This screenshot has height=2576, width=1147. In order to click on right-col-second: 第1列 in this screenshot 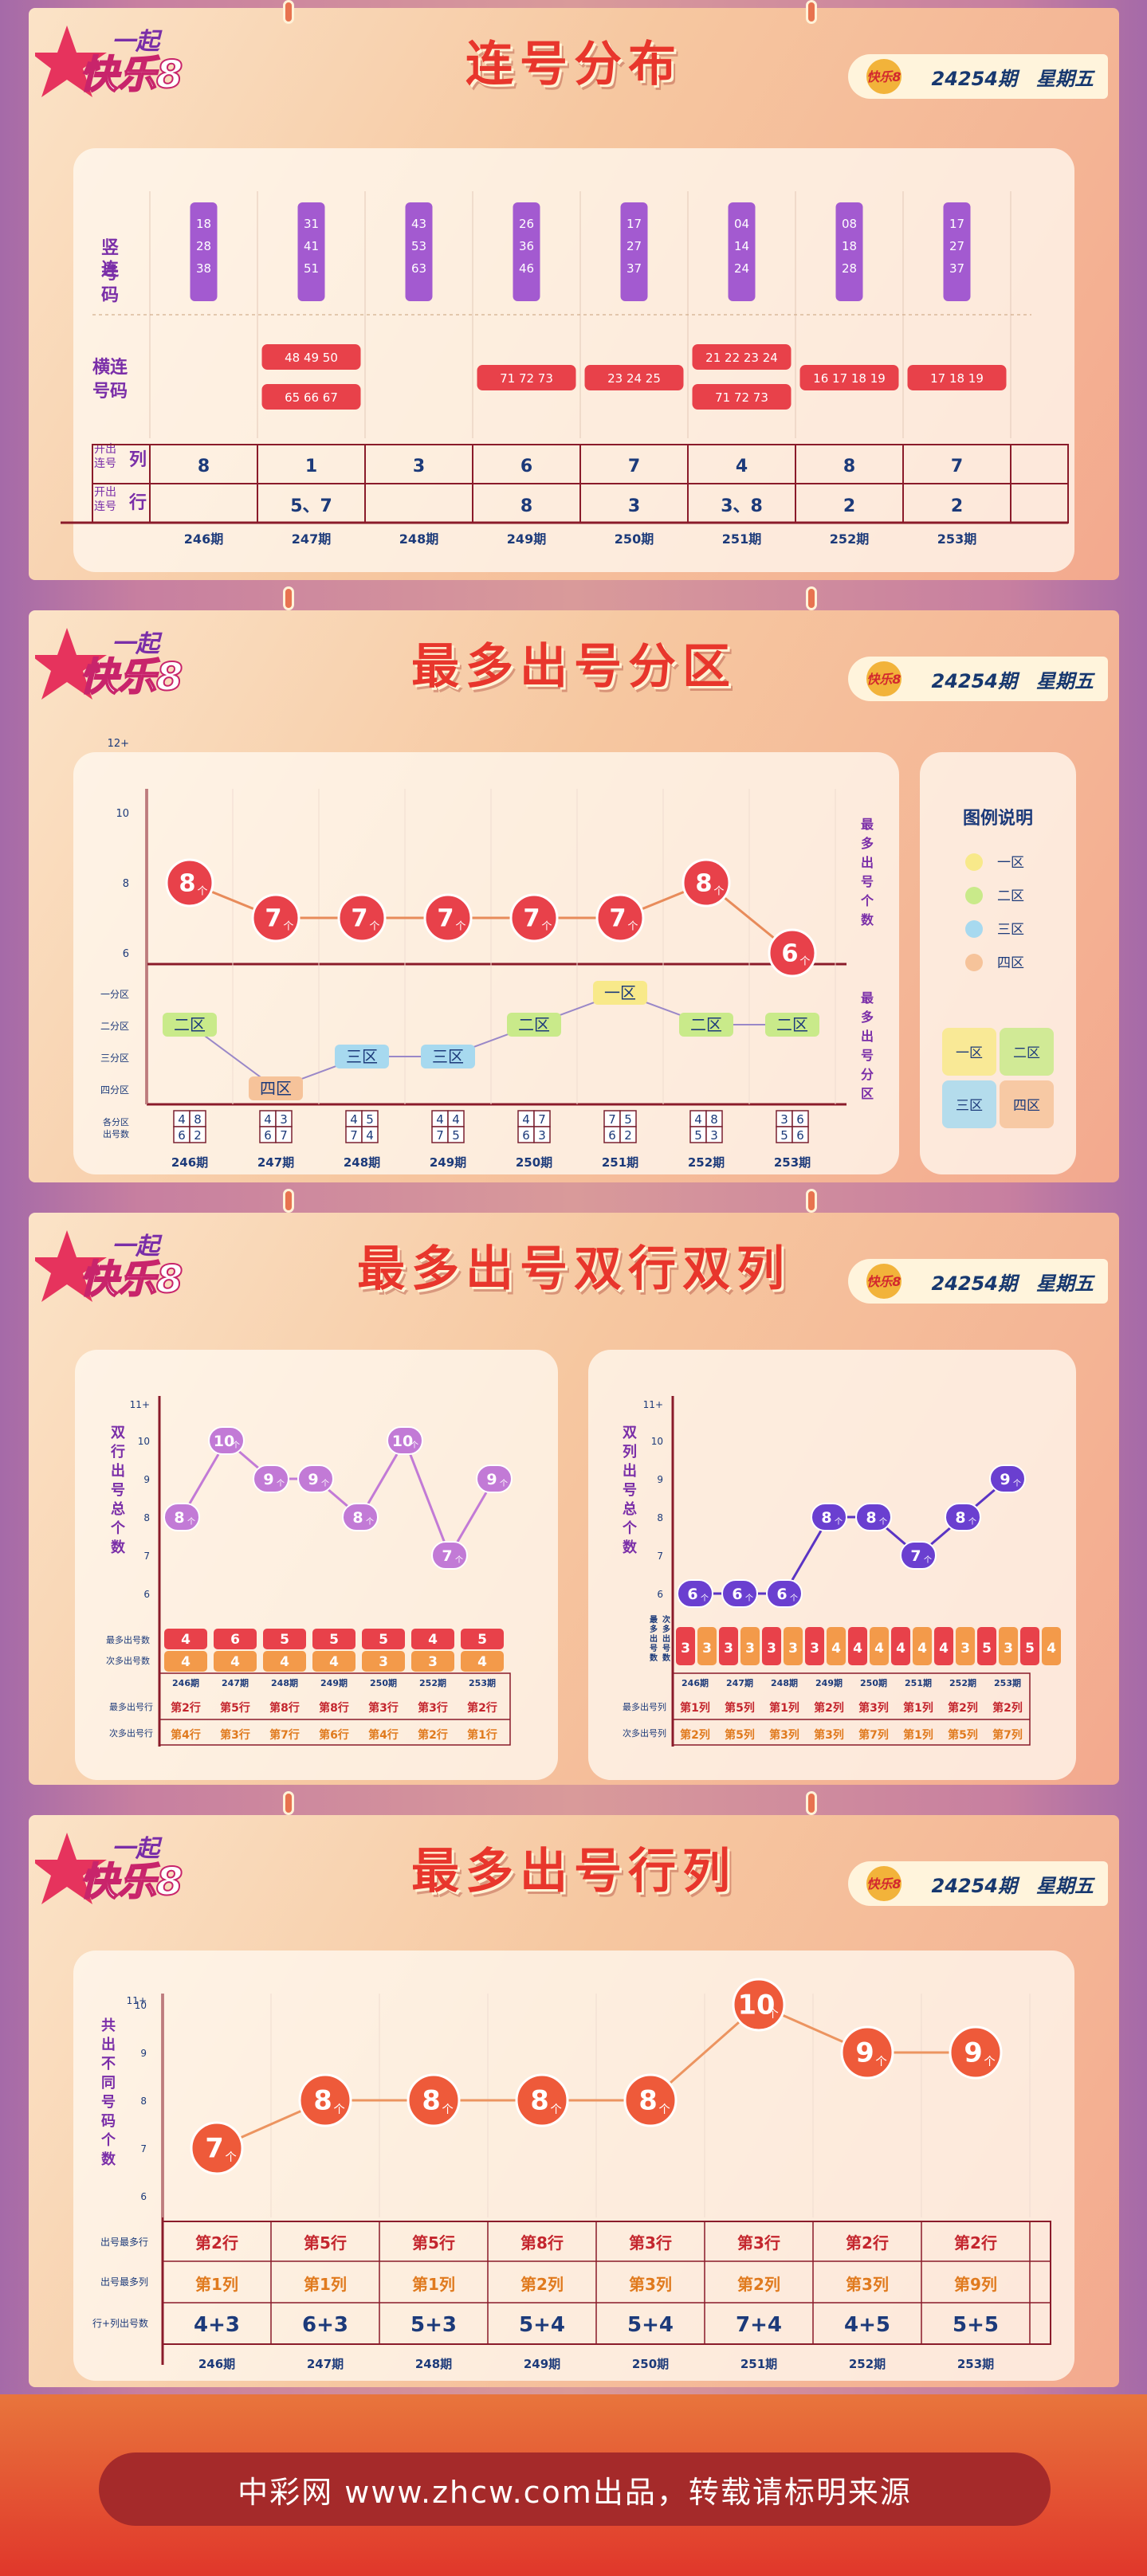, I will do `click(918, 1735)`.